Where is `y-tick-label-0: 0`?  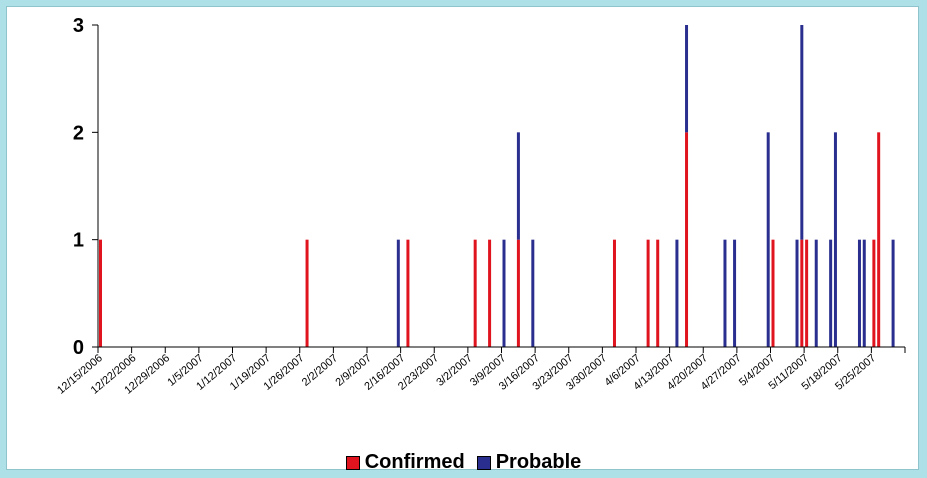 y-tick-label-0: 0 is located at coordinates (78, 348).